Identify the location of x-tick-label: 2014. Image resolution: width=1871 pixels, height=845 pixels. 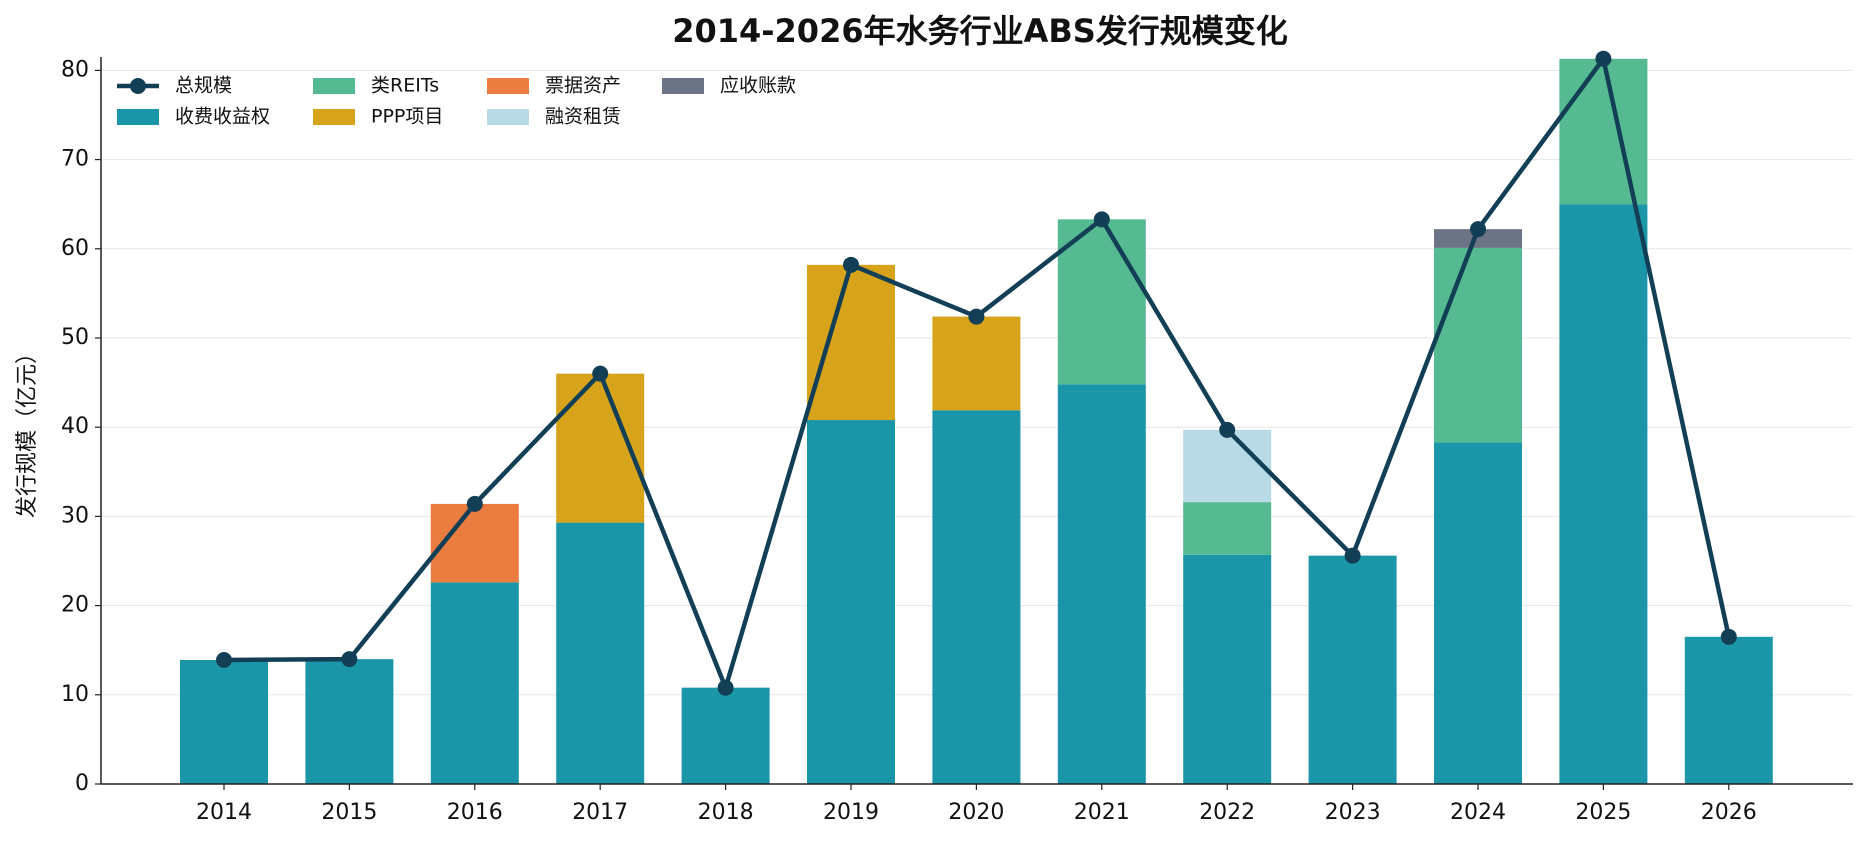
(224, 812).